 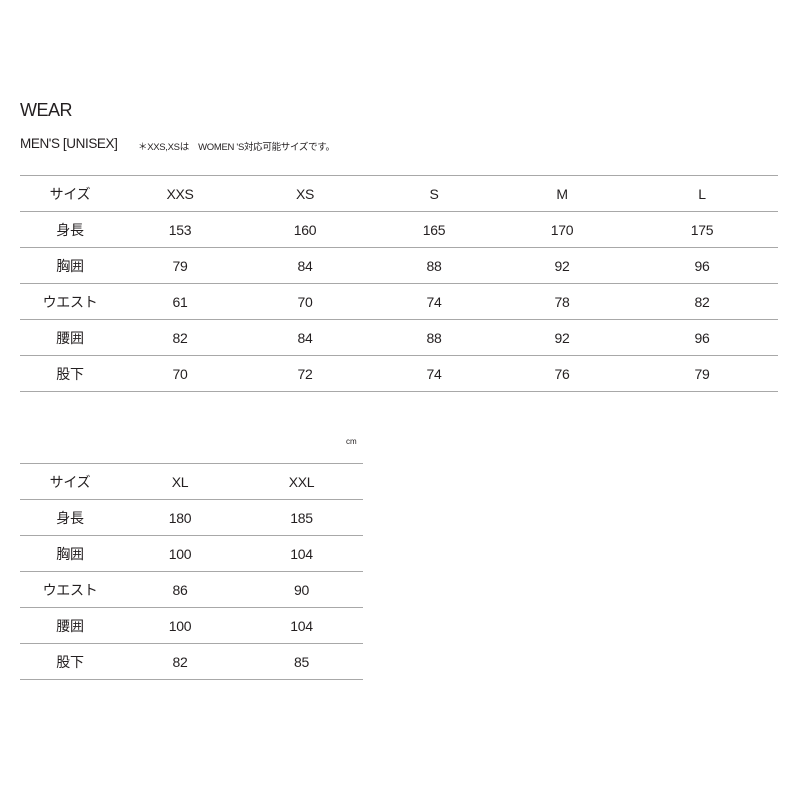 What do you see at coordinates (301, 589) in the screenshot?
I see `table-cell: 90` at bounding box center [301, 589].